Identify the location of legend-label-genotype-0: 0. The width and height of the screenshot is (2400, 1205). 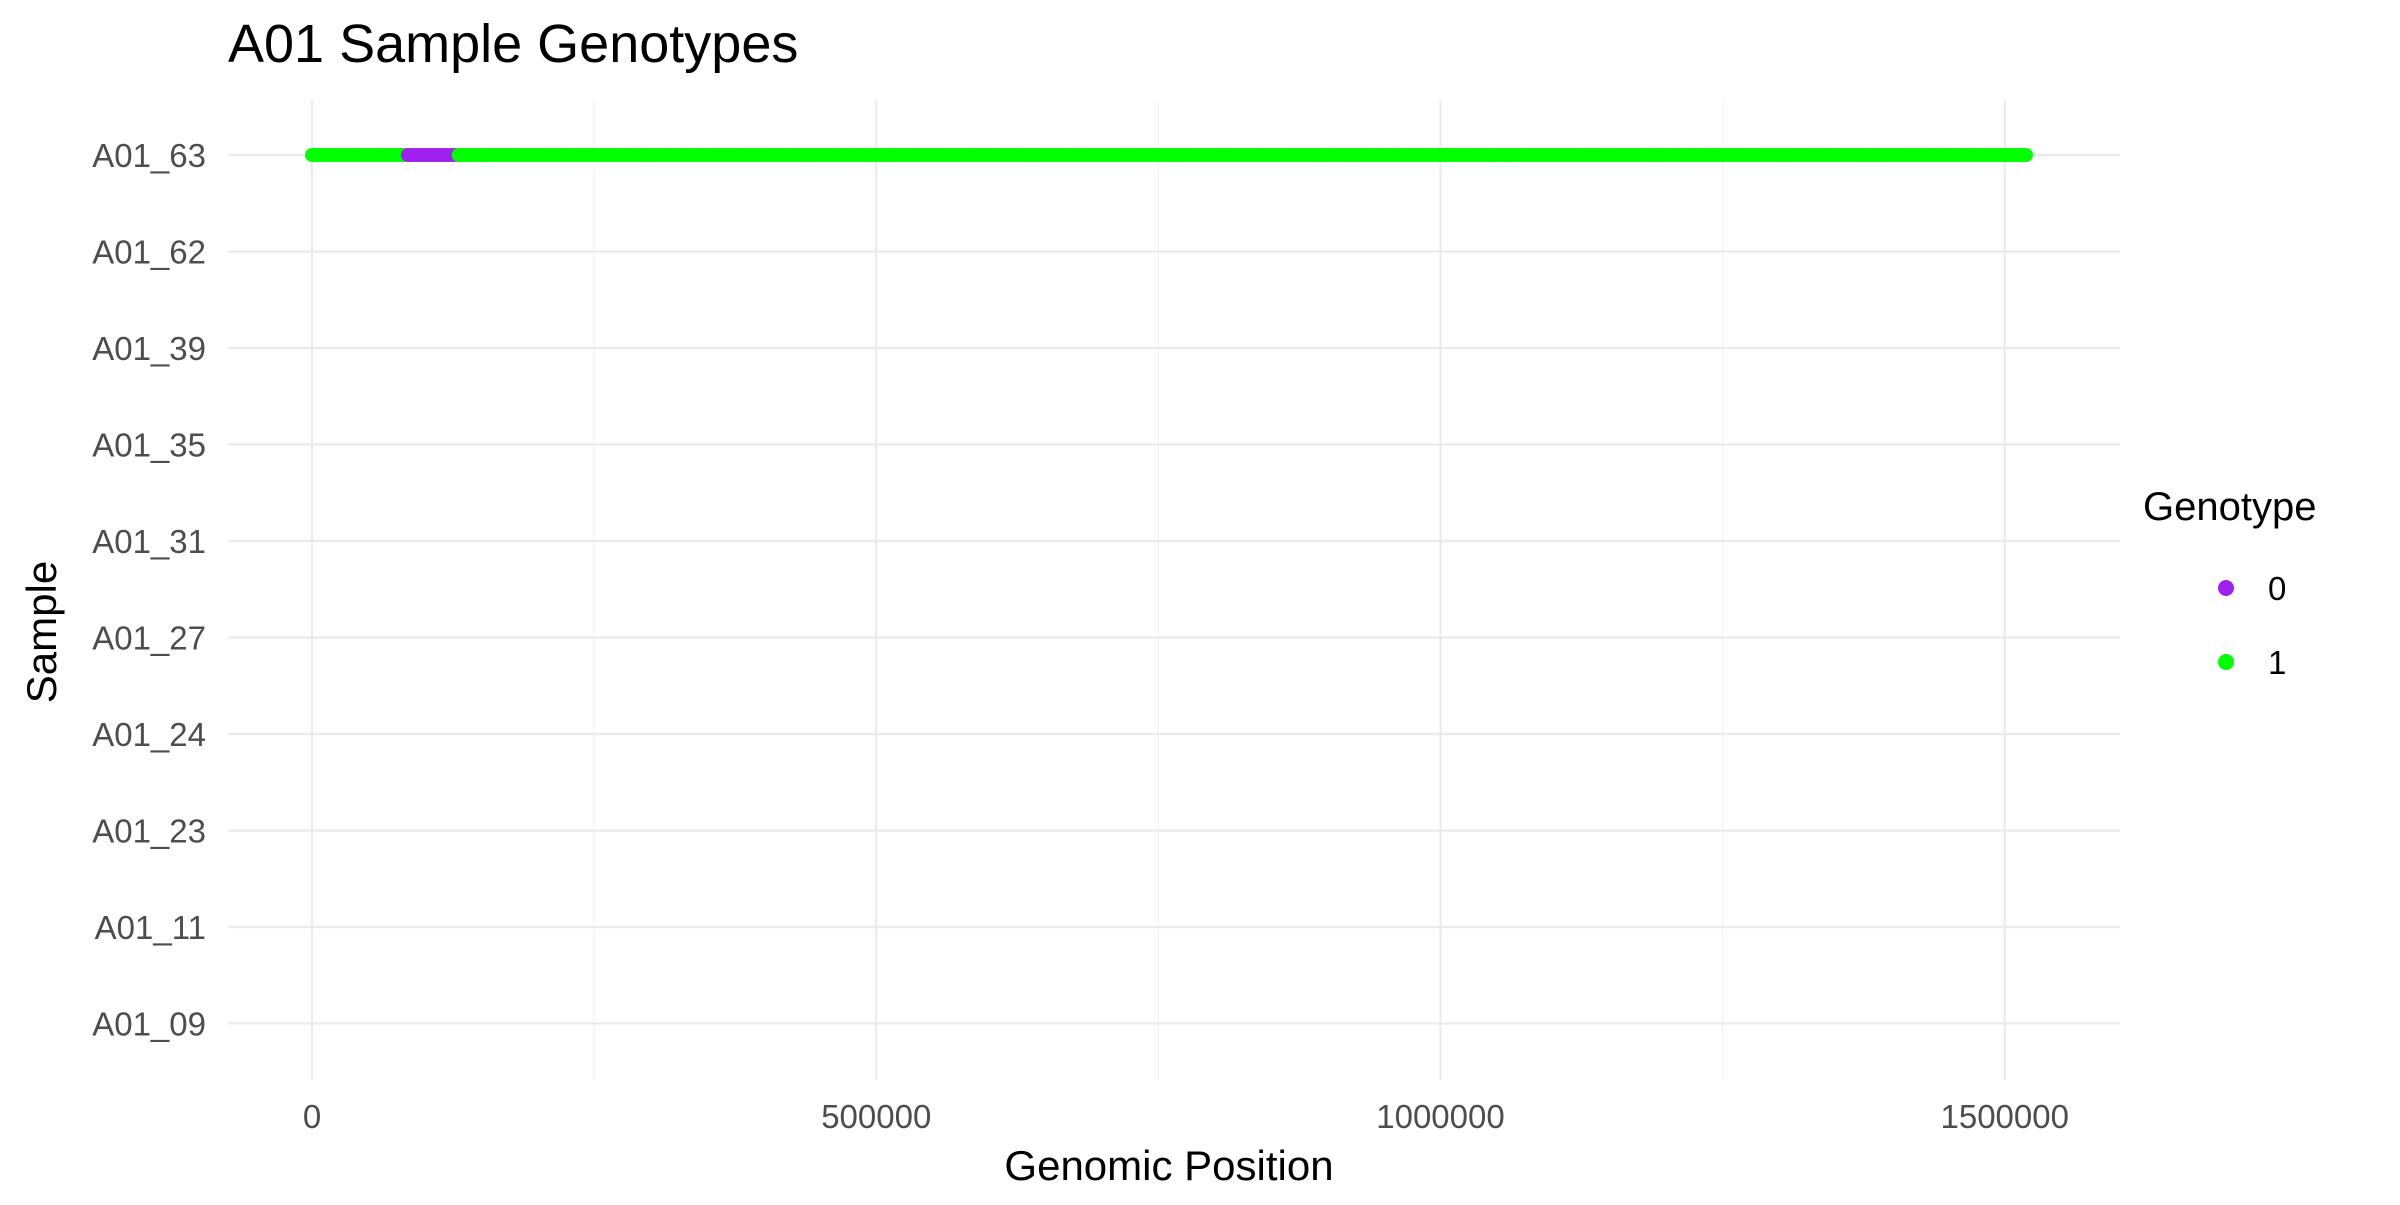
(2277, 588).